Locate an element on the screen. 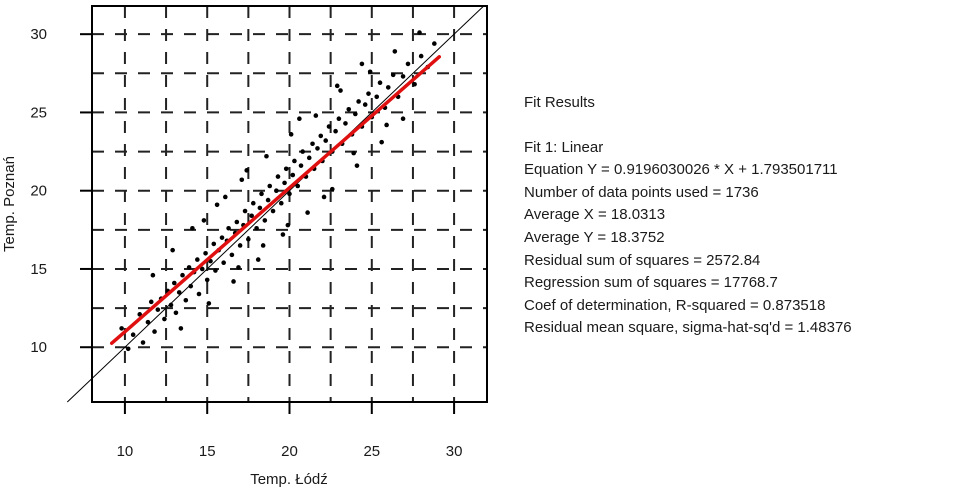 The height and width of the screenshot is (492, 959). y-tick-label-0: 10 is located at coordinates (38, 347).